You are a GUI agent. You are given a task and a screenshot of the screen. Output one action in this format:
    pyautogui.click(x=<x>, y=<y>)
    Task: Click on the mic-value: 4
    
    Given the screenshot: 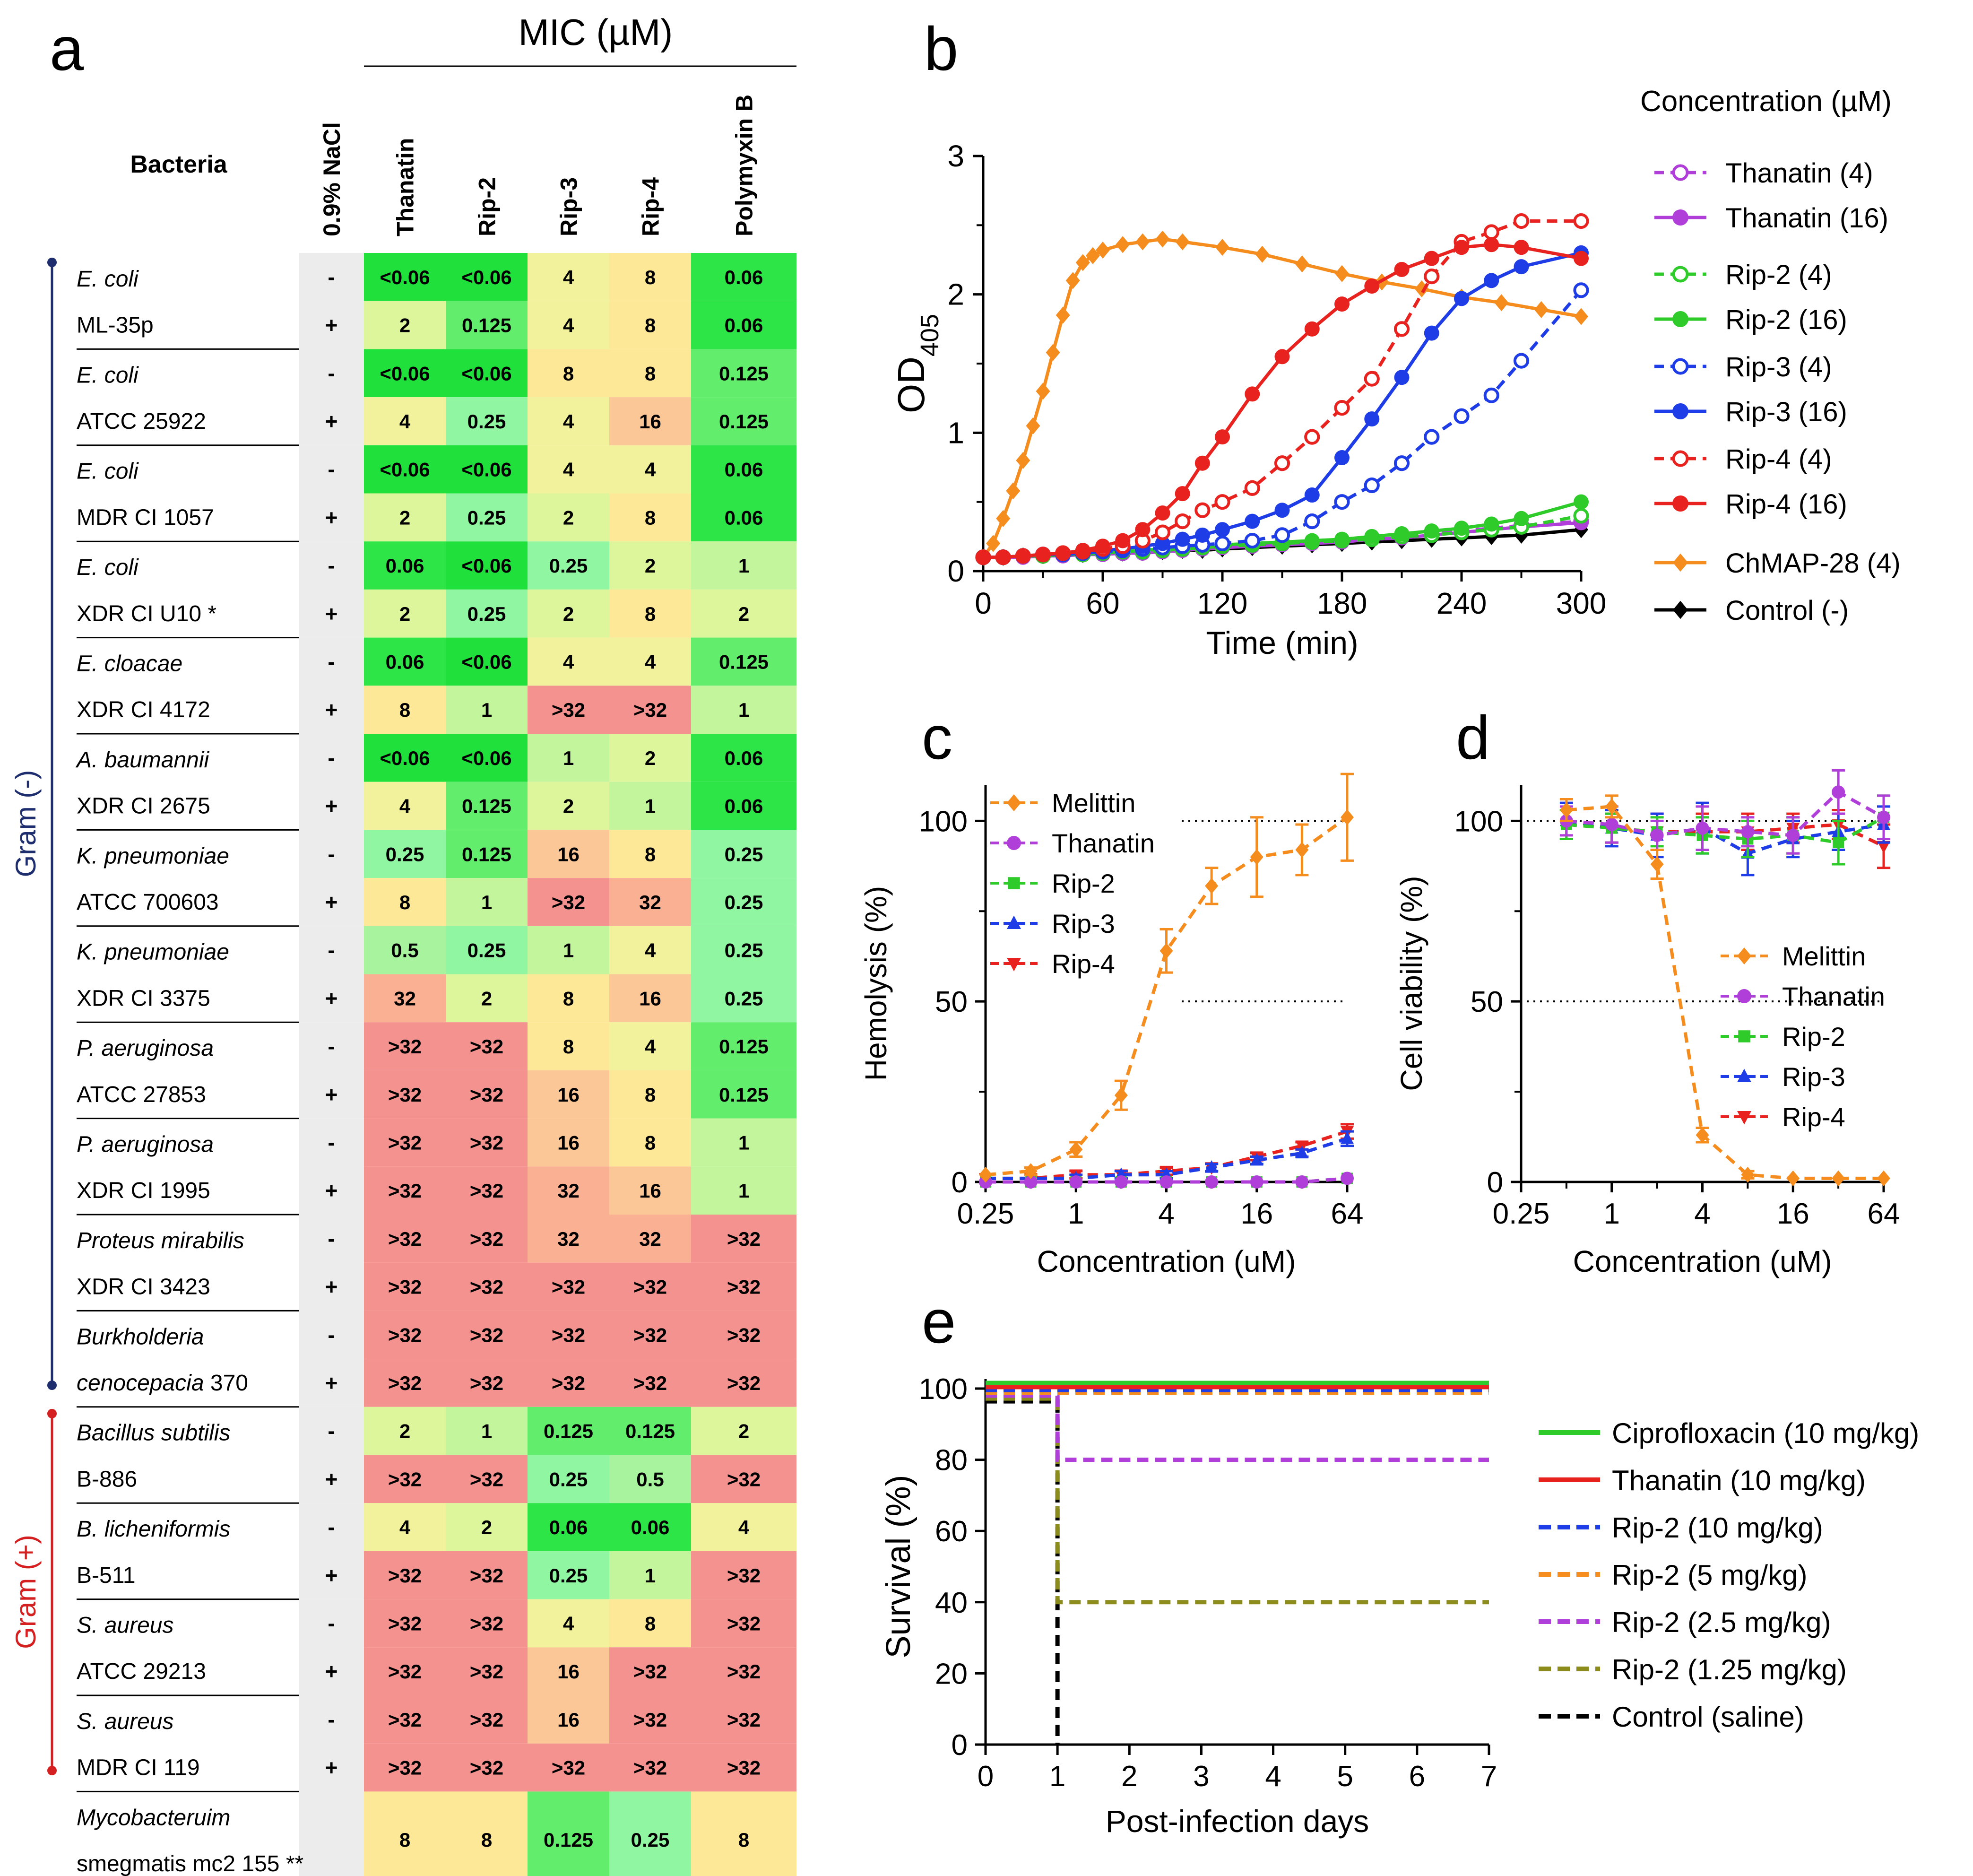 What is the action you would take?
    pyautogui.click(x=568, y=421)
    